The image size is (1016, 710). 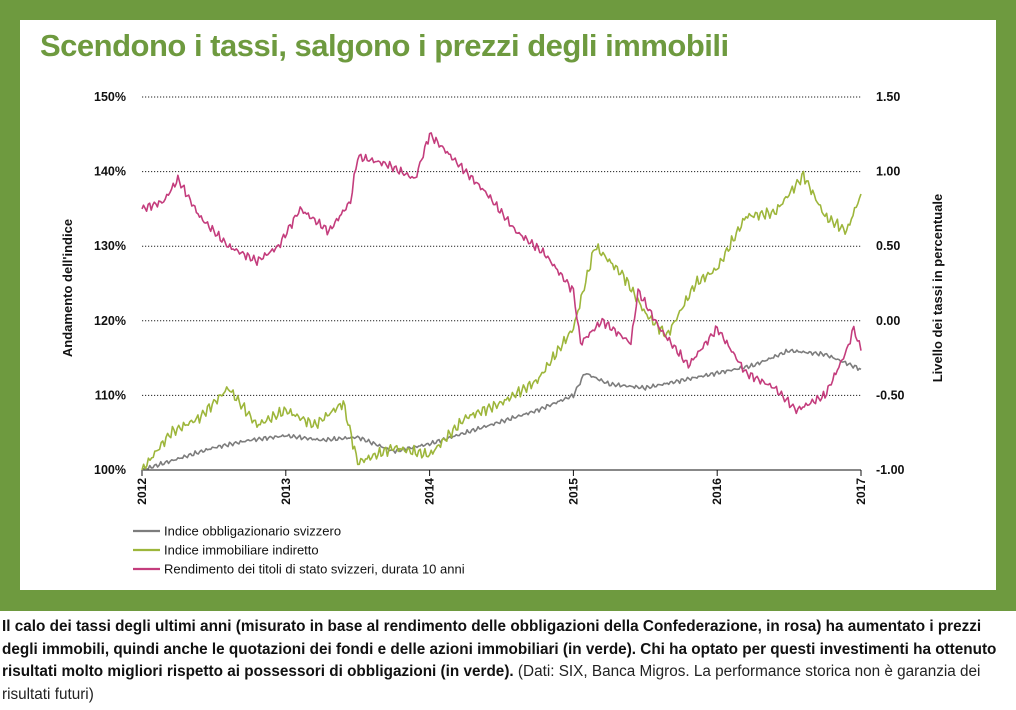 I want to click on y-tick-label-right: 0.00, so click(x=888, y=321).